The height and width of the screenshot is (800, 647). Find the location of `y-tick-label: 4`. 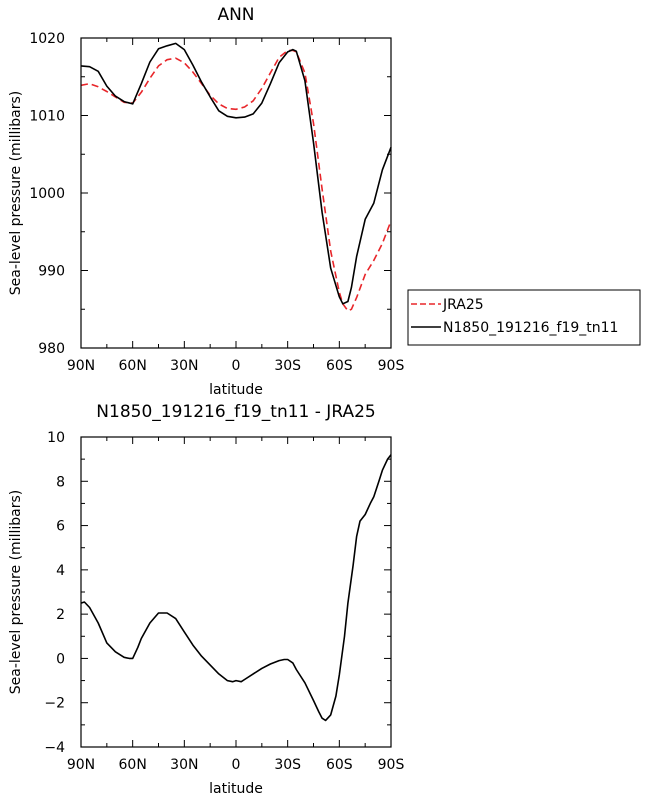

y-tick-label: 4 is located at coordinates (60, 571).